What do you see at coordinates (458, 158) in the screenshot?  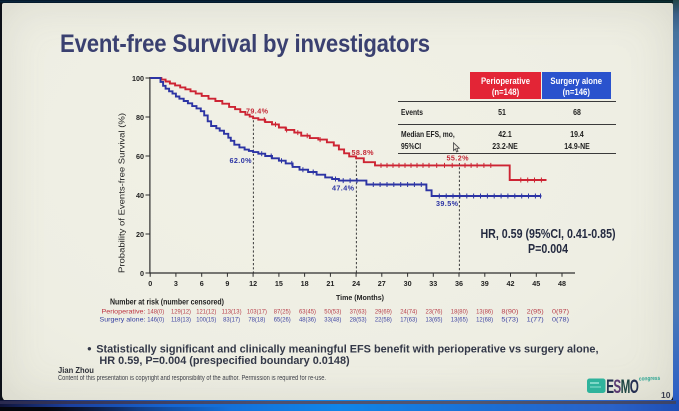 I see `svg-text: 55.2%` at bounding box center [458, 158].